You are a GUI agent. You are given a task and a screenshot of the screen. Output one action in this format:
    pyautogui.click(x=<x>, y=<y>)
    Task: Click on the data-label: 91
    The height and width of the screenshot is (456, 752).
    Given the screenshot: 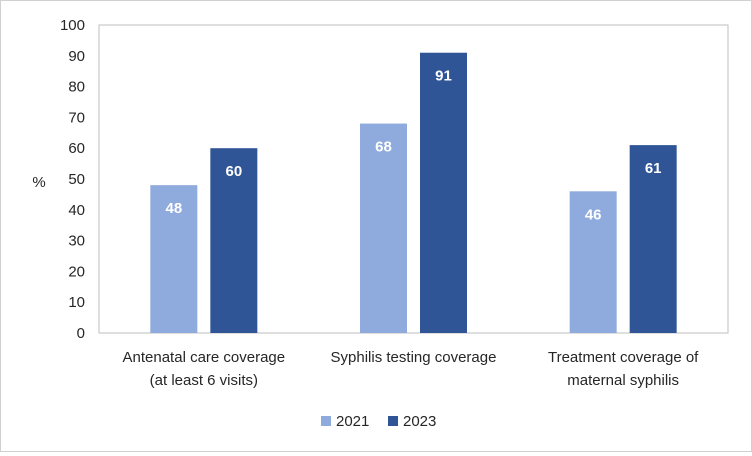 What is the action you would take?
    pyautogui.click(x=443, y=76)
    